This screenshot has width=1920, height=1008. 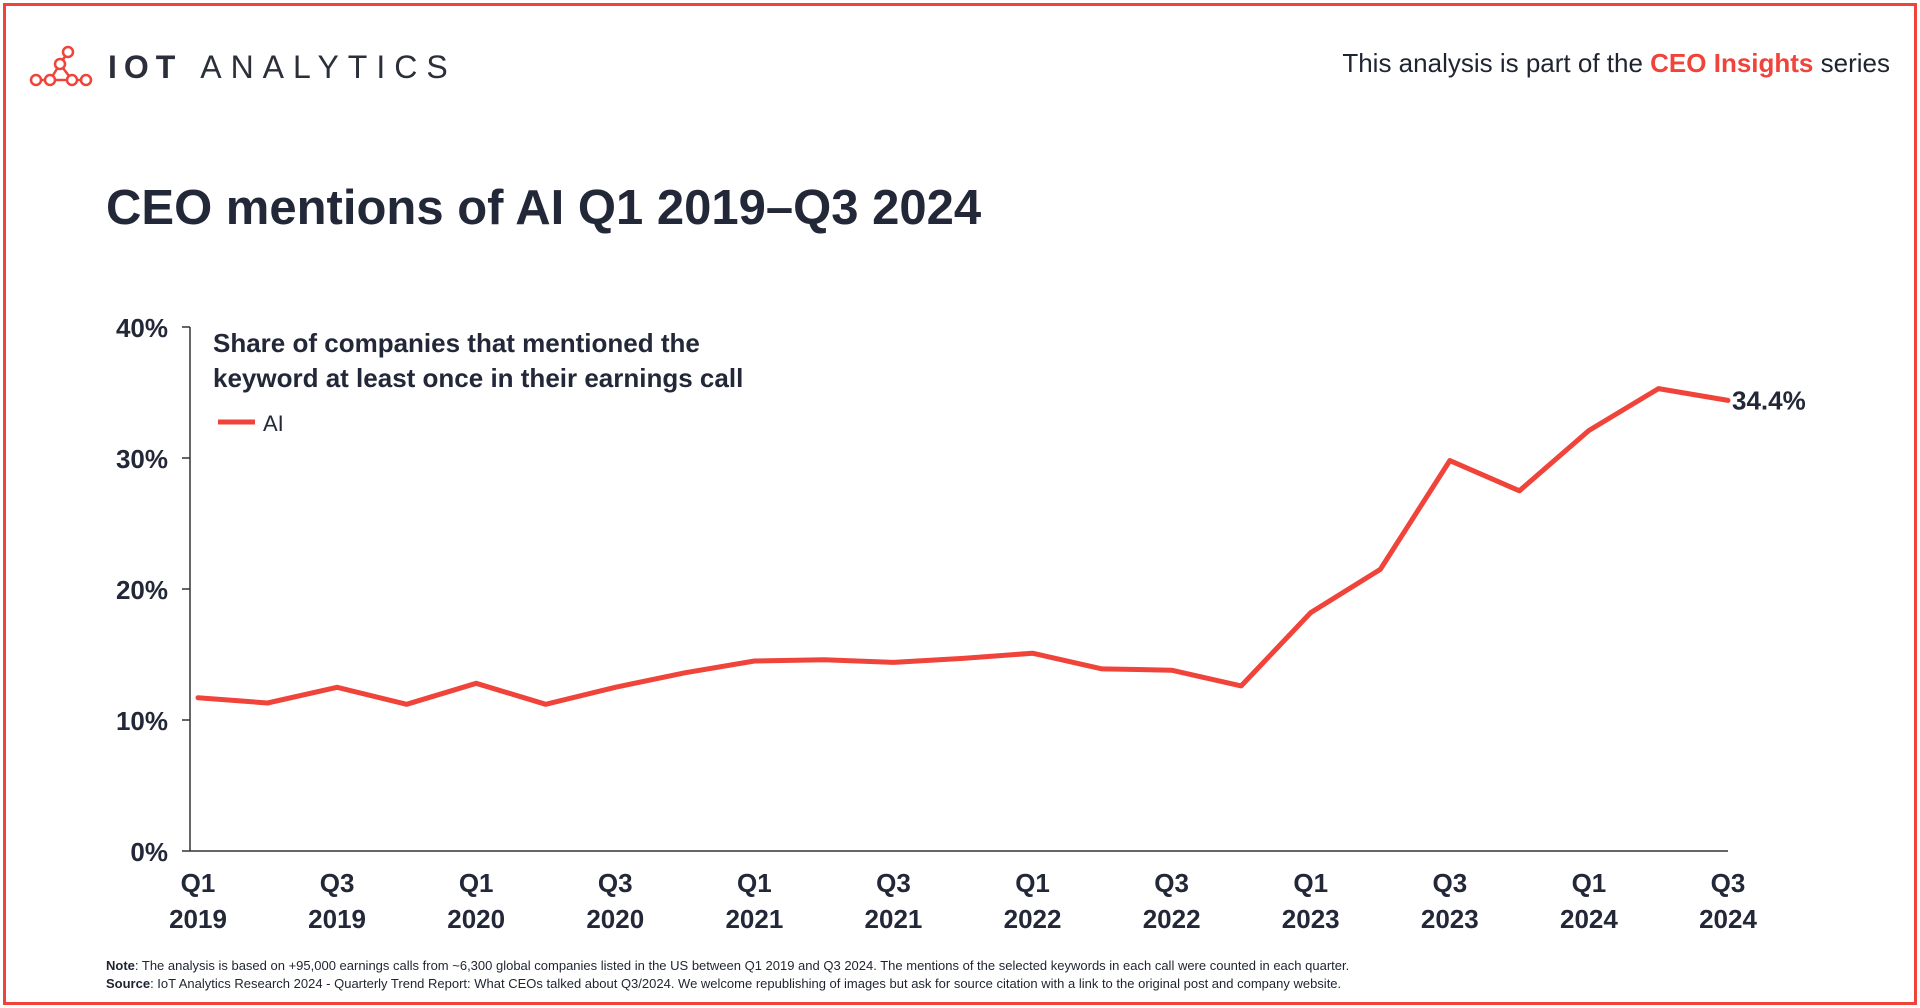 I want to click on brand-logo: IOT ANALYTICS, so click(x=242, y=67).